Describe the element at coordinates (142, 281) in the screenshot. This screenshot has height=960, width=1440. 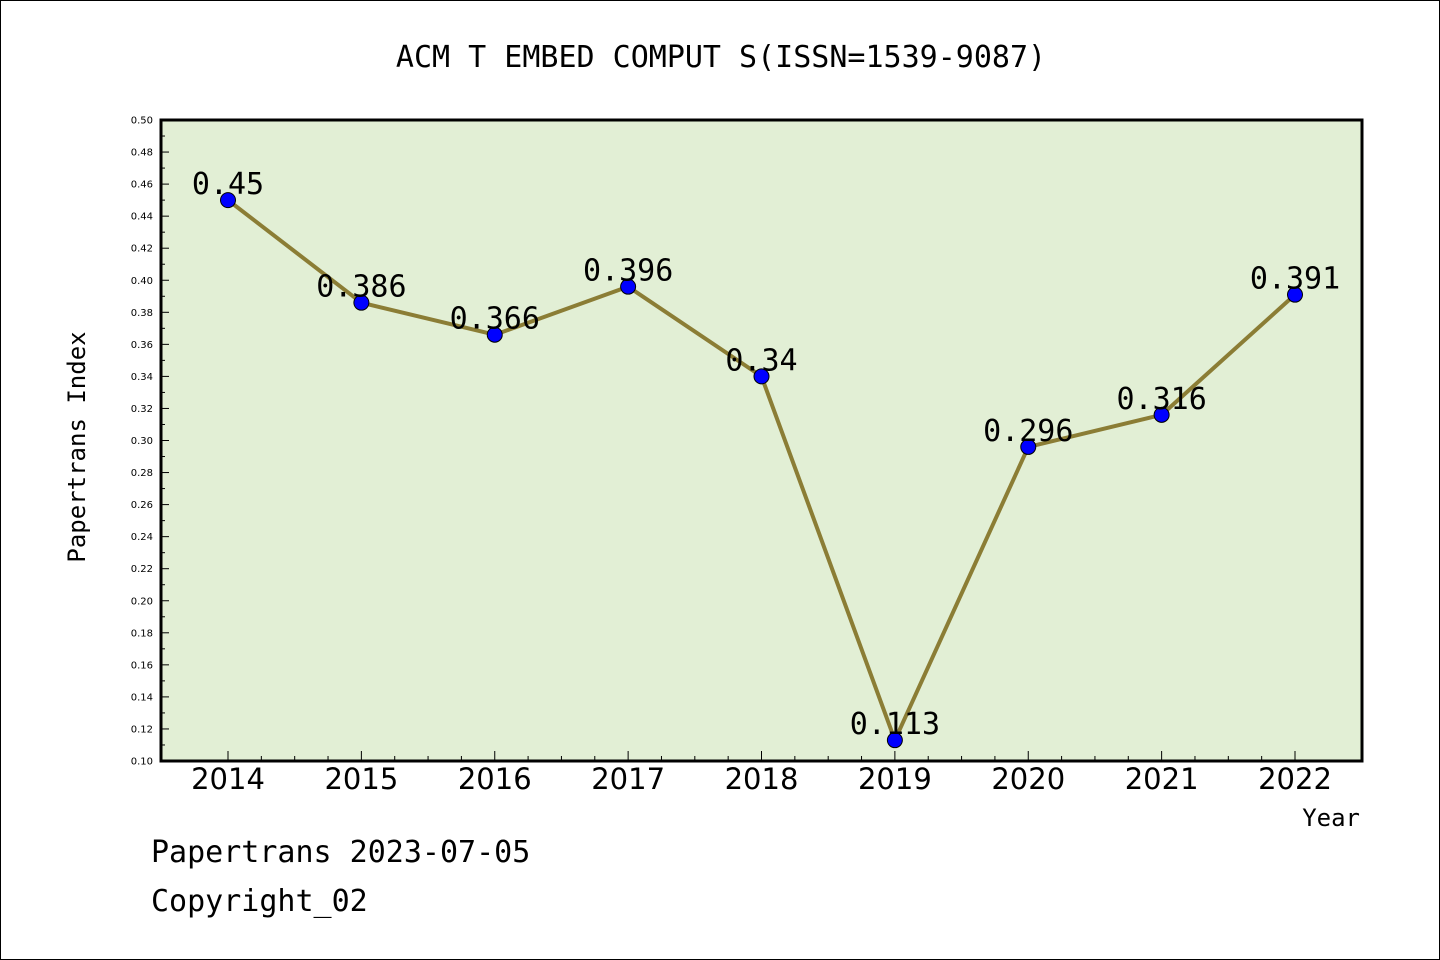
I see `y-tick-label: 0.40` at that location.